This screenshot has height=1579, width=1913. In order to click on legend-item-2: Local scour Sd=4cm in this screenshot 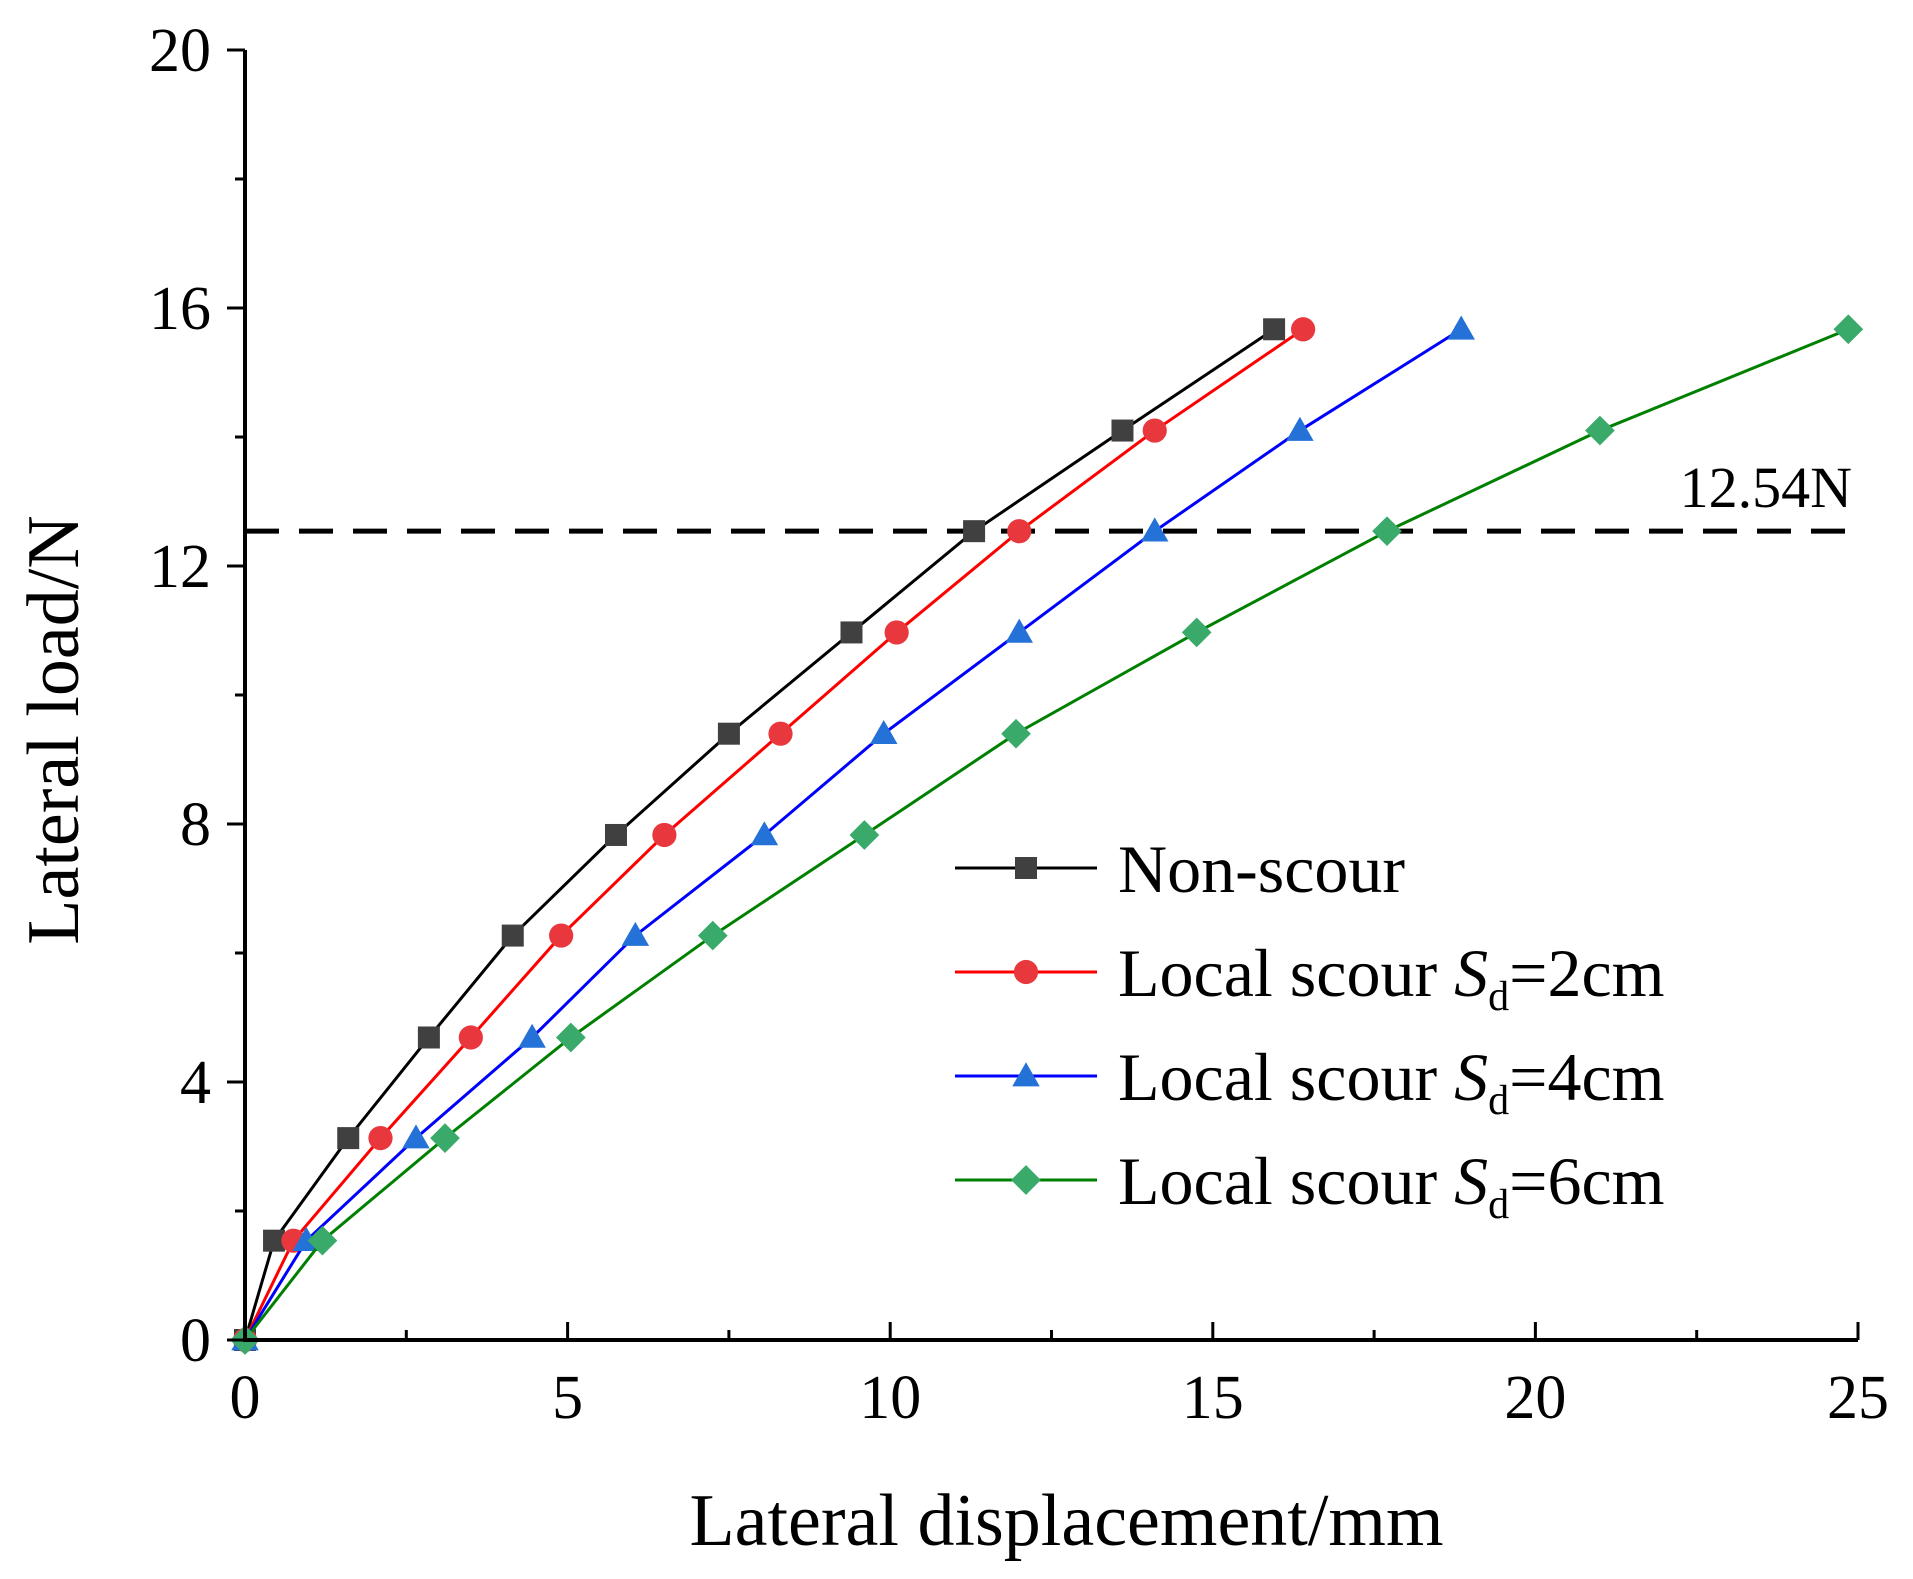, I will do `click(1310, 1081)`.